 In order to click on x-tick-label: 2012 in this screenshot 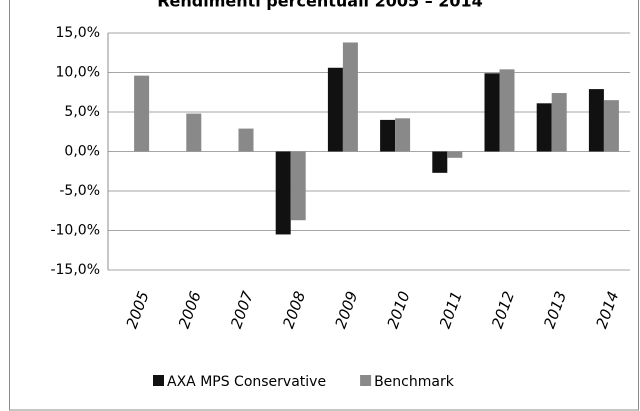, I will do `click(503, 310)`.